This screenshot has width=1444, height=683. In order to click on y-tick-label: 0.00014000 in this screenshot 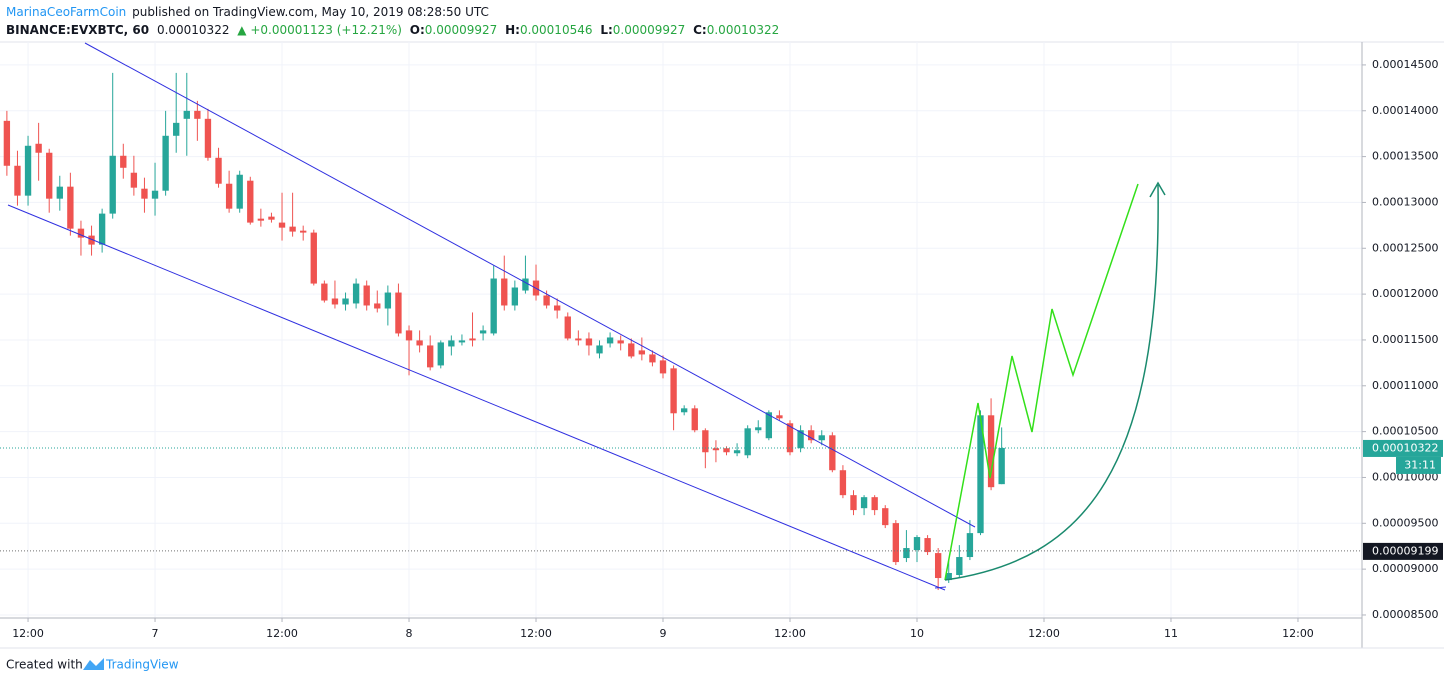, I will do `click(1405, 110)`.